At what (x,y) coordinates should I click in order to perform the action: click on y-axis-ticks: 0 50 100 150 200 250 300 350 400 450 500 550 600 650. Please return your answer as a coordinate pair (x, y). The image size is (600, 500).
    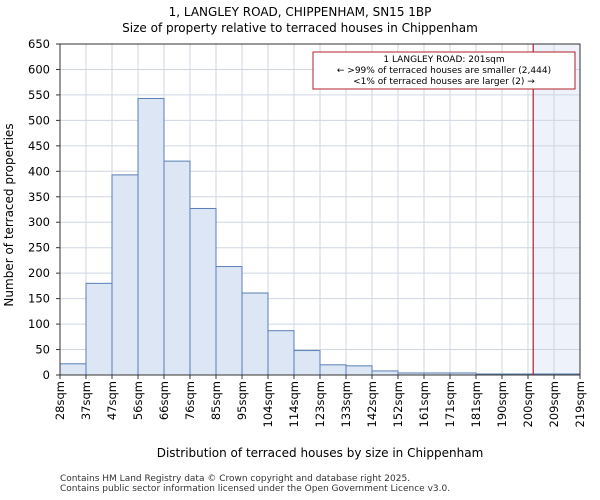
    Looking at the image, I should click on (44, 209).